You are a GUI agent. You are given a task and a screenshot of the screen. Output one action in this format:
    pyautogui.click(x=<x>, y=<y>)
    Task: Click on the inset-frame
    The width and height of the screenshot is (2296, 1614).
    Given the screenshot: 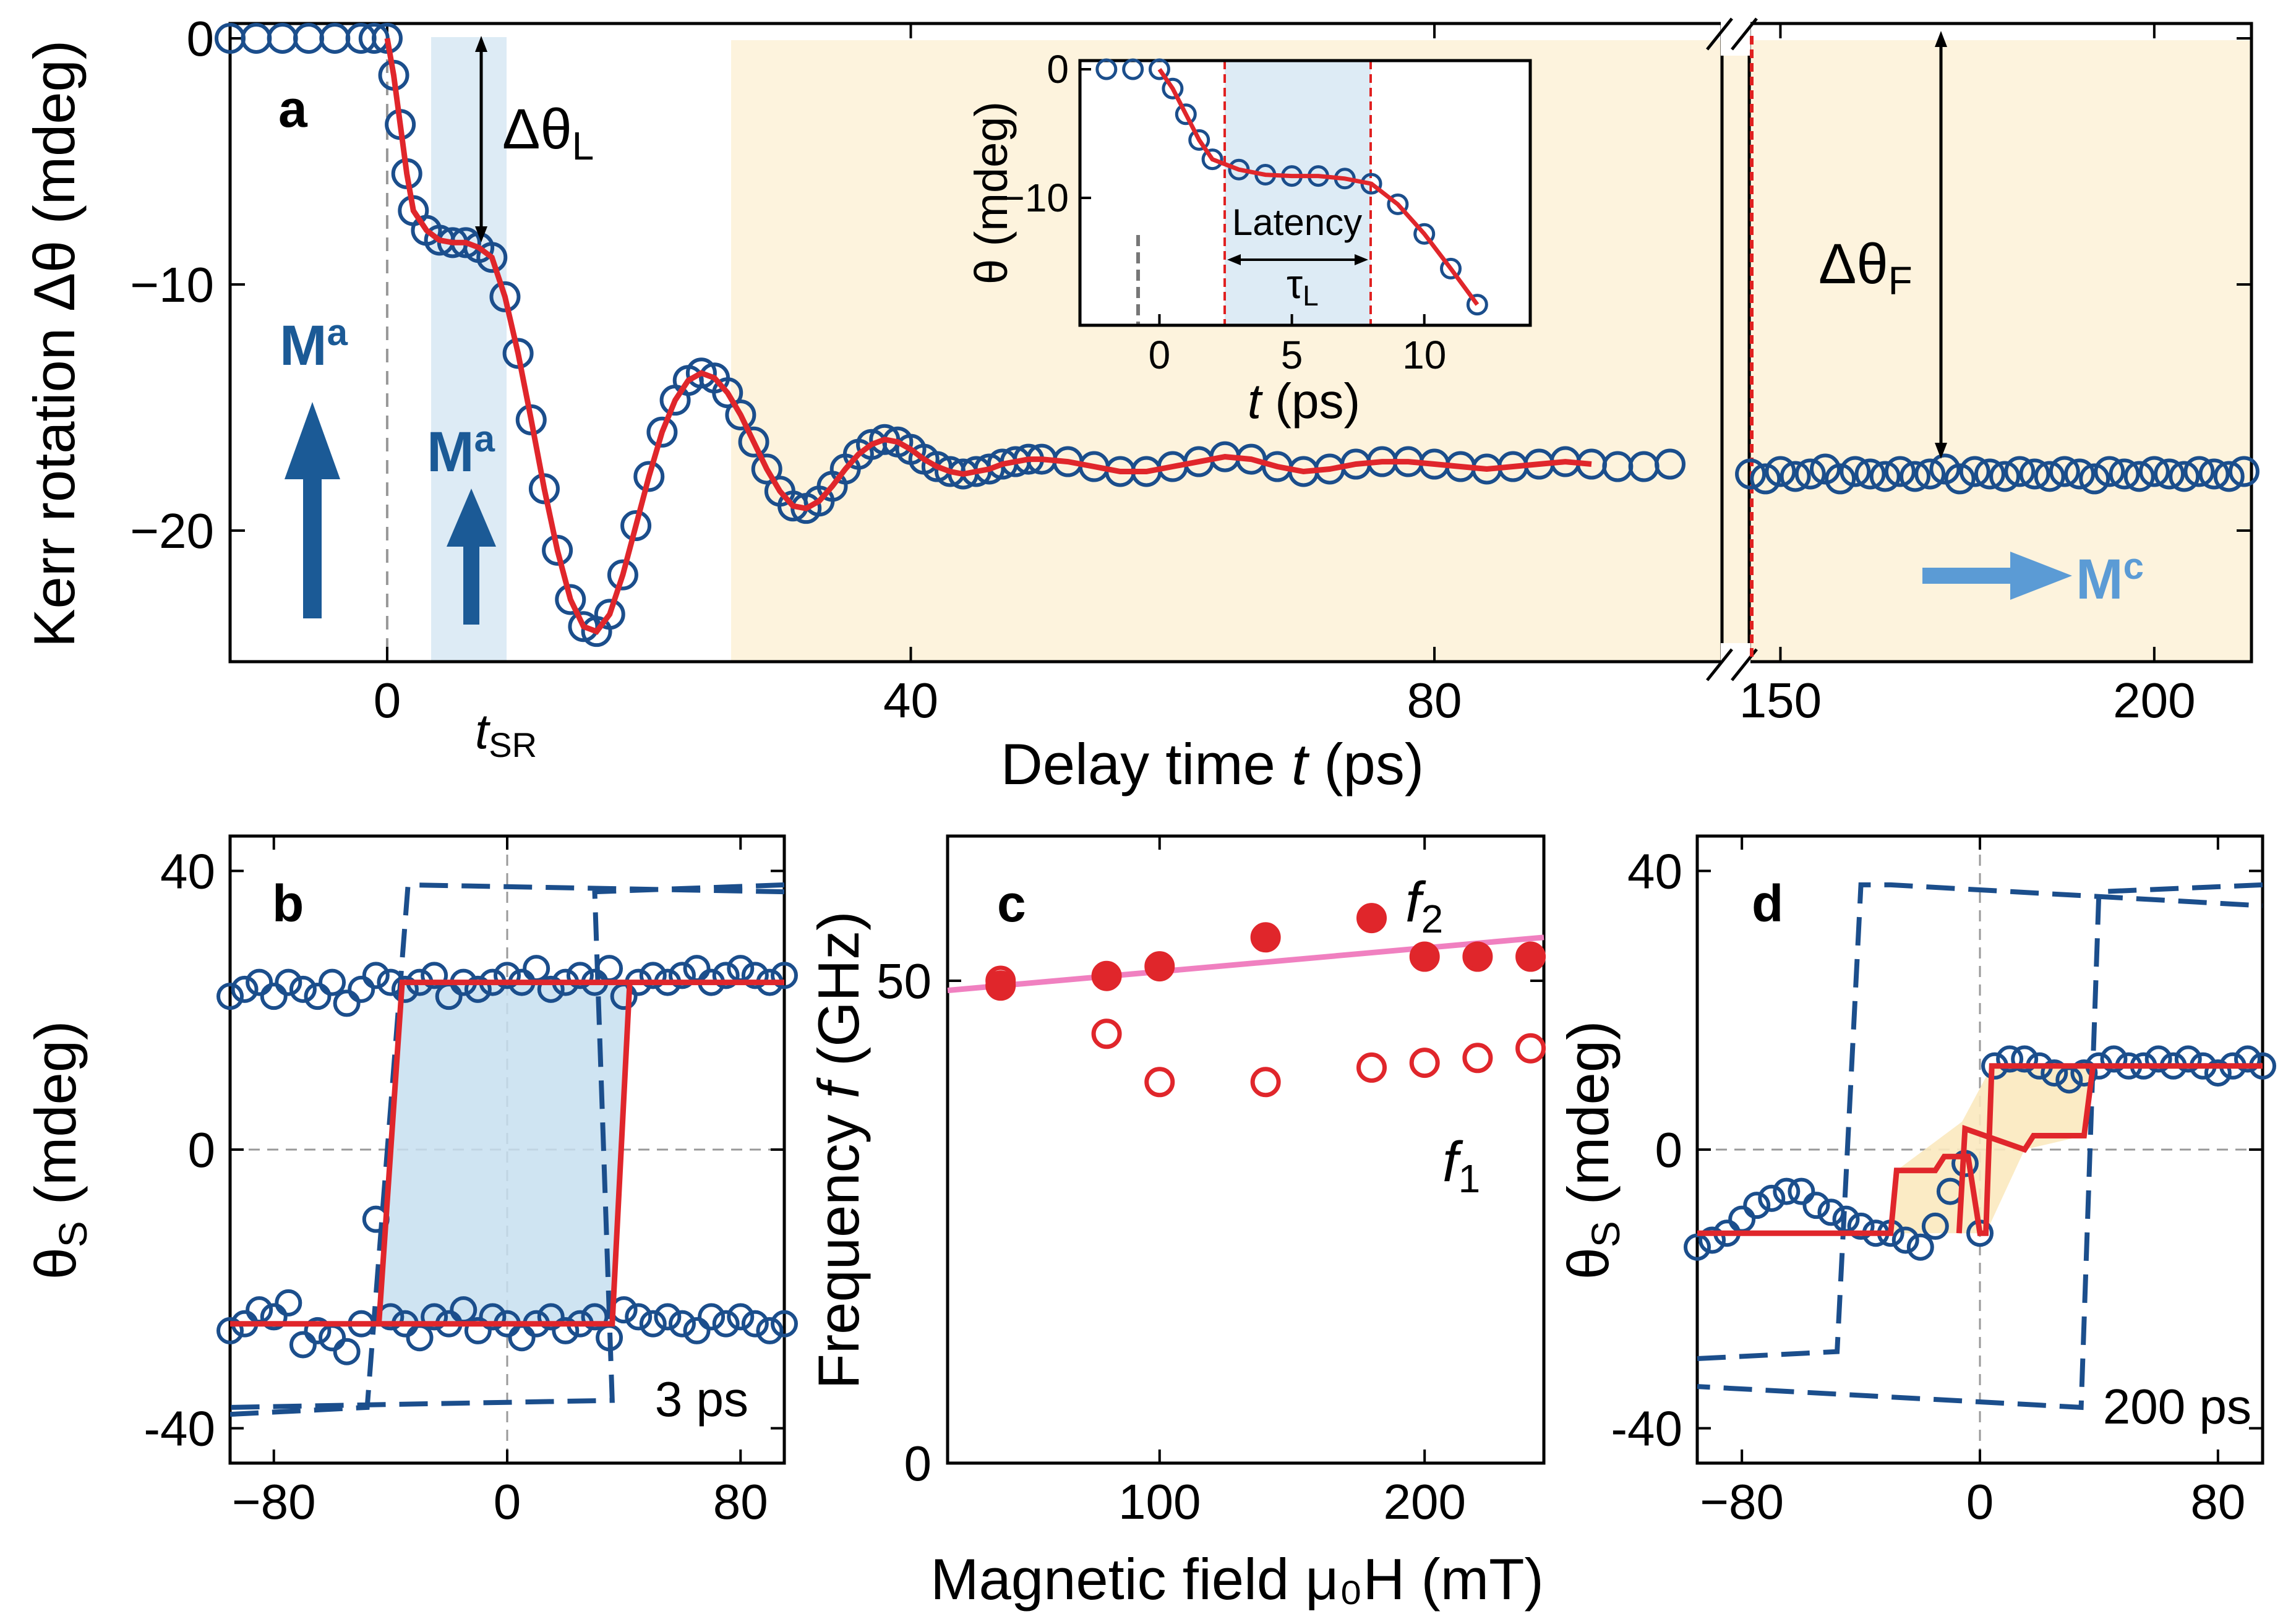 What is the action you would take?
    pyautogui.click(x=1305, y=193)
    